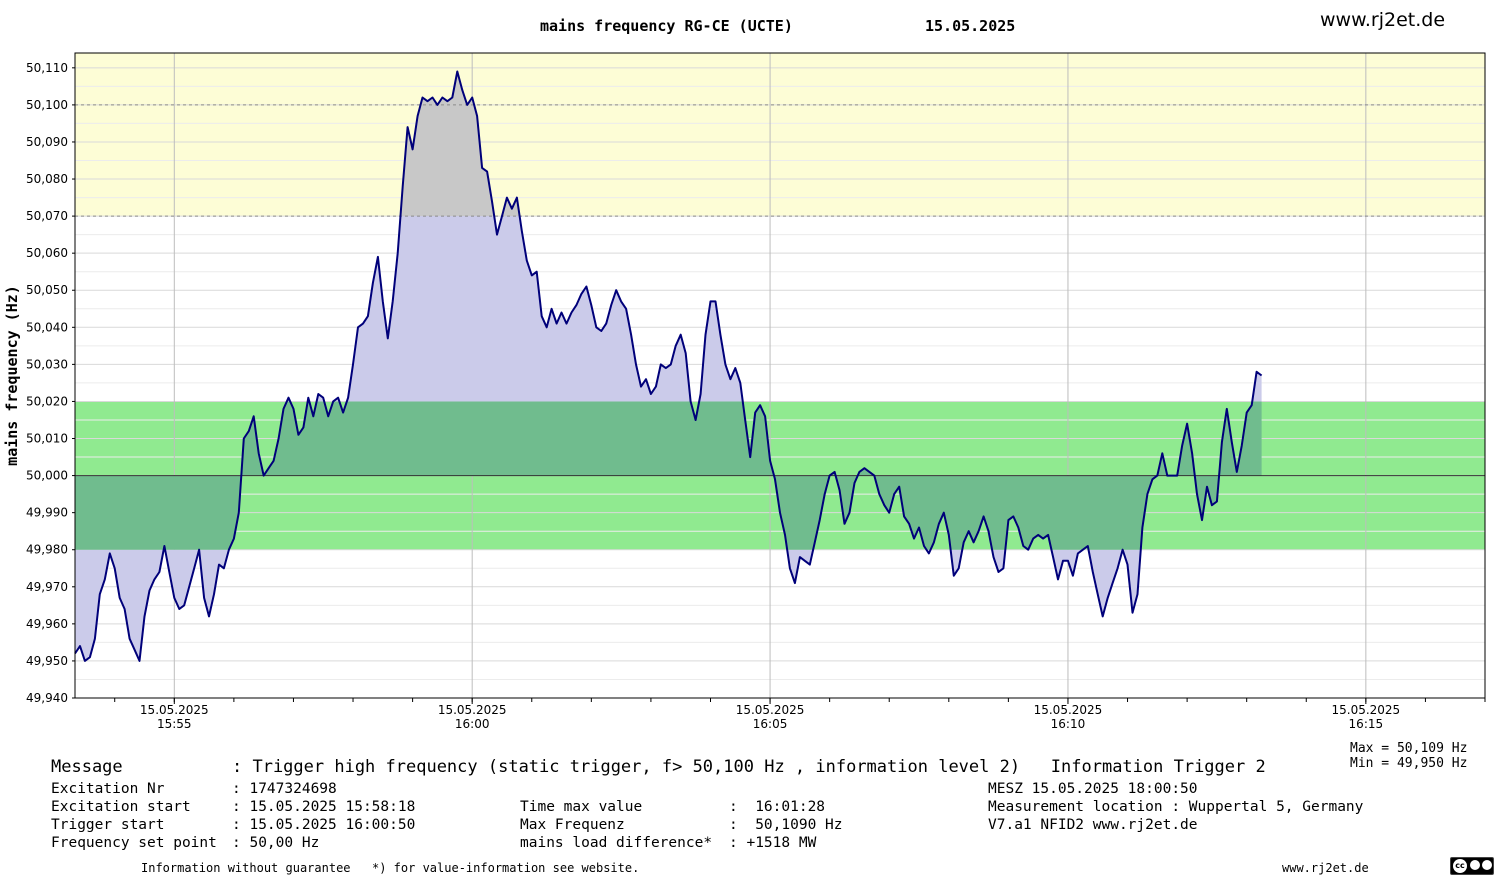 This screenshot has height=880, width=1500. Describe the element at coordinates (121, 807) in the screenshot. I see `excitation-start-label: Excitation start` at that location.